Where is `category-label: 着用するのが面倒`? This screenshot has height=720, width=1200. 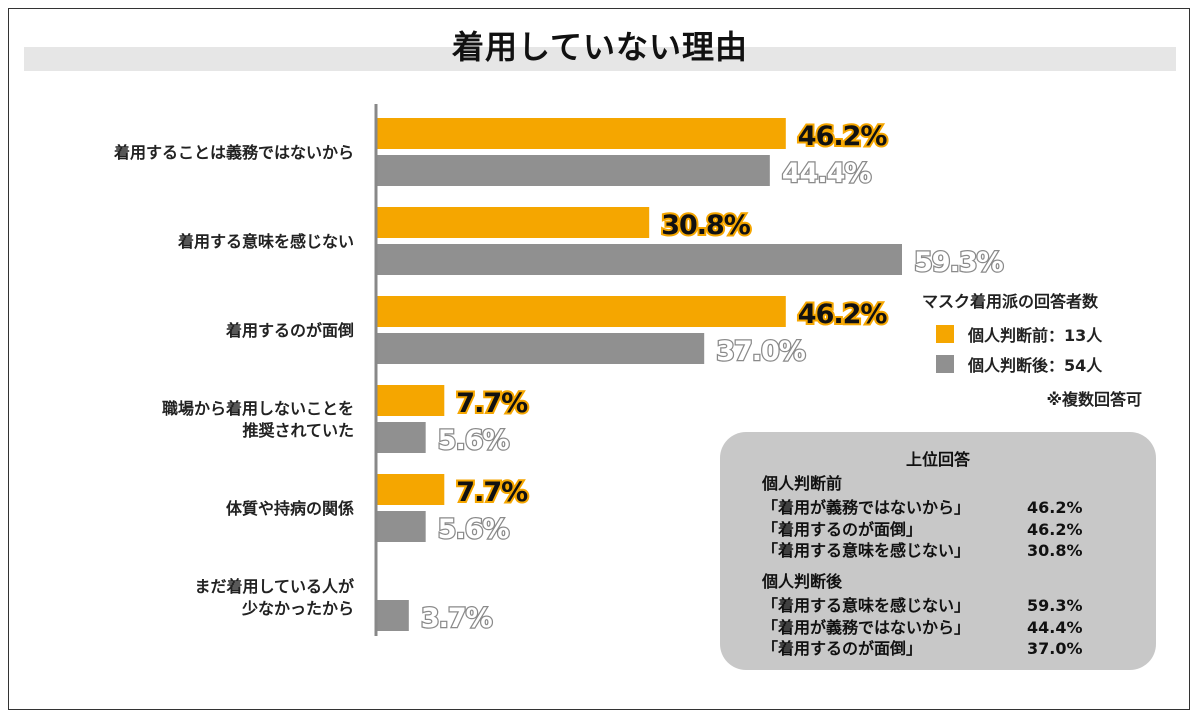 category-label: 着用するのが面倒 is located at coordinates (289, 330).